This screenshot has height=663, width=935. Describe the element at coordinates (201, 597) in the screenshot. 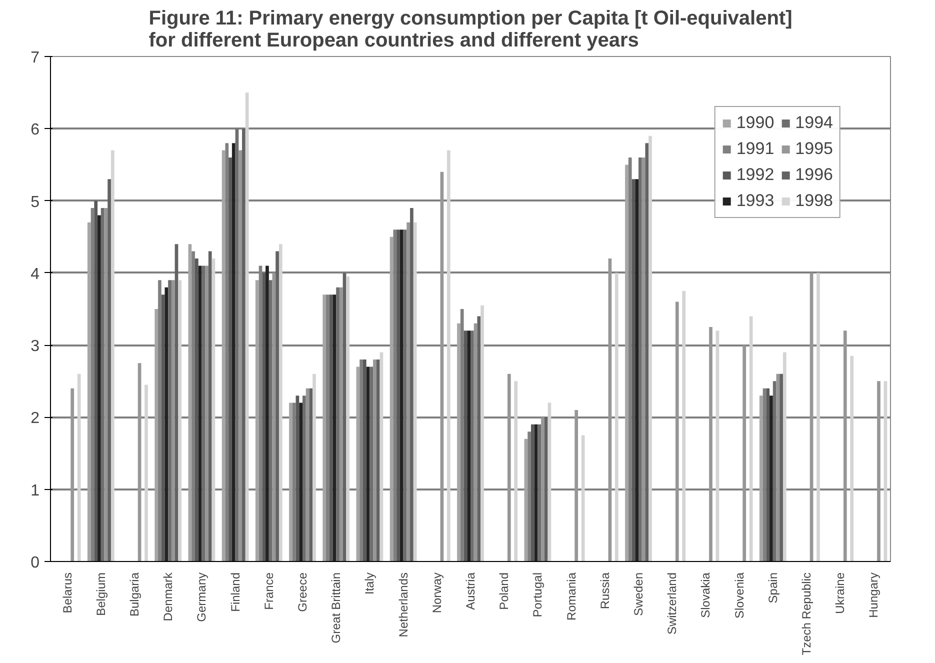

I see `x-tick-label: Germany` at that location.